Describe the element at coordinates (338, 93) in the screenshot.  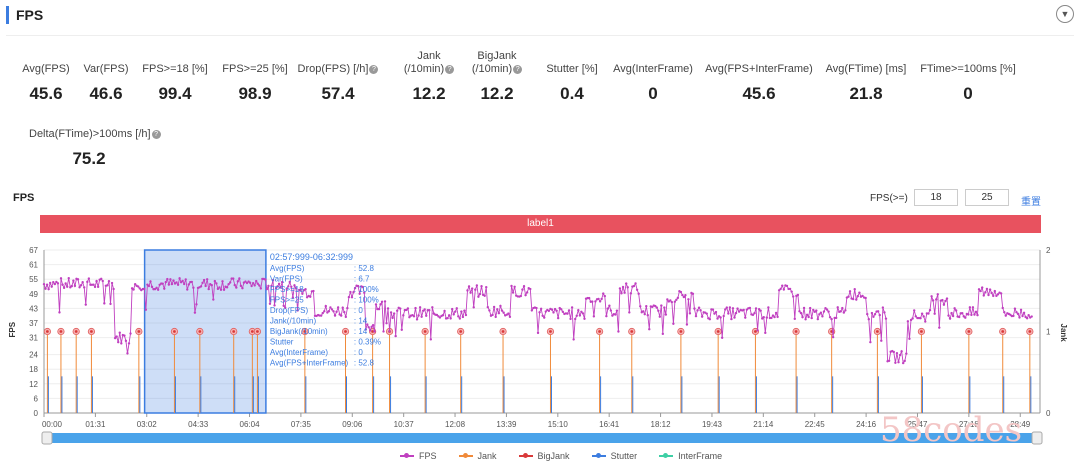
I see `metric-value: 57.4` at that location.